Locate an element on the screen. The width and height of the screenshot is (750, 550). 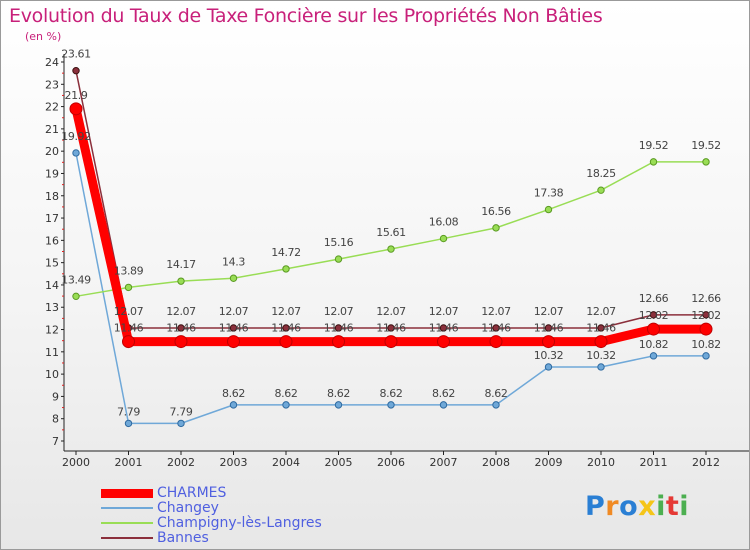
point-changey-2008 is located at coordinates (496, 405).